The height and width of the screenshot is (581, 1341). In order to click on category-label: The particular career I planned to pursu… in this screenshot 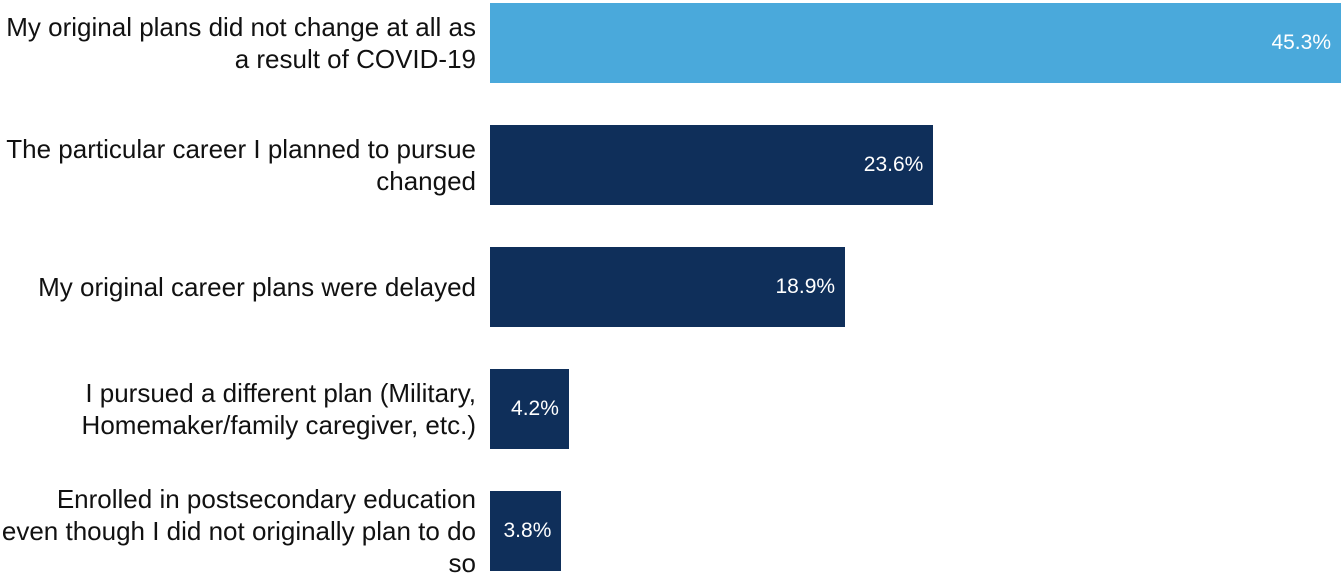, I will do `click(241, 165)`.